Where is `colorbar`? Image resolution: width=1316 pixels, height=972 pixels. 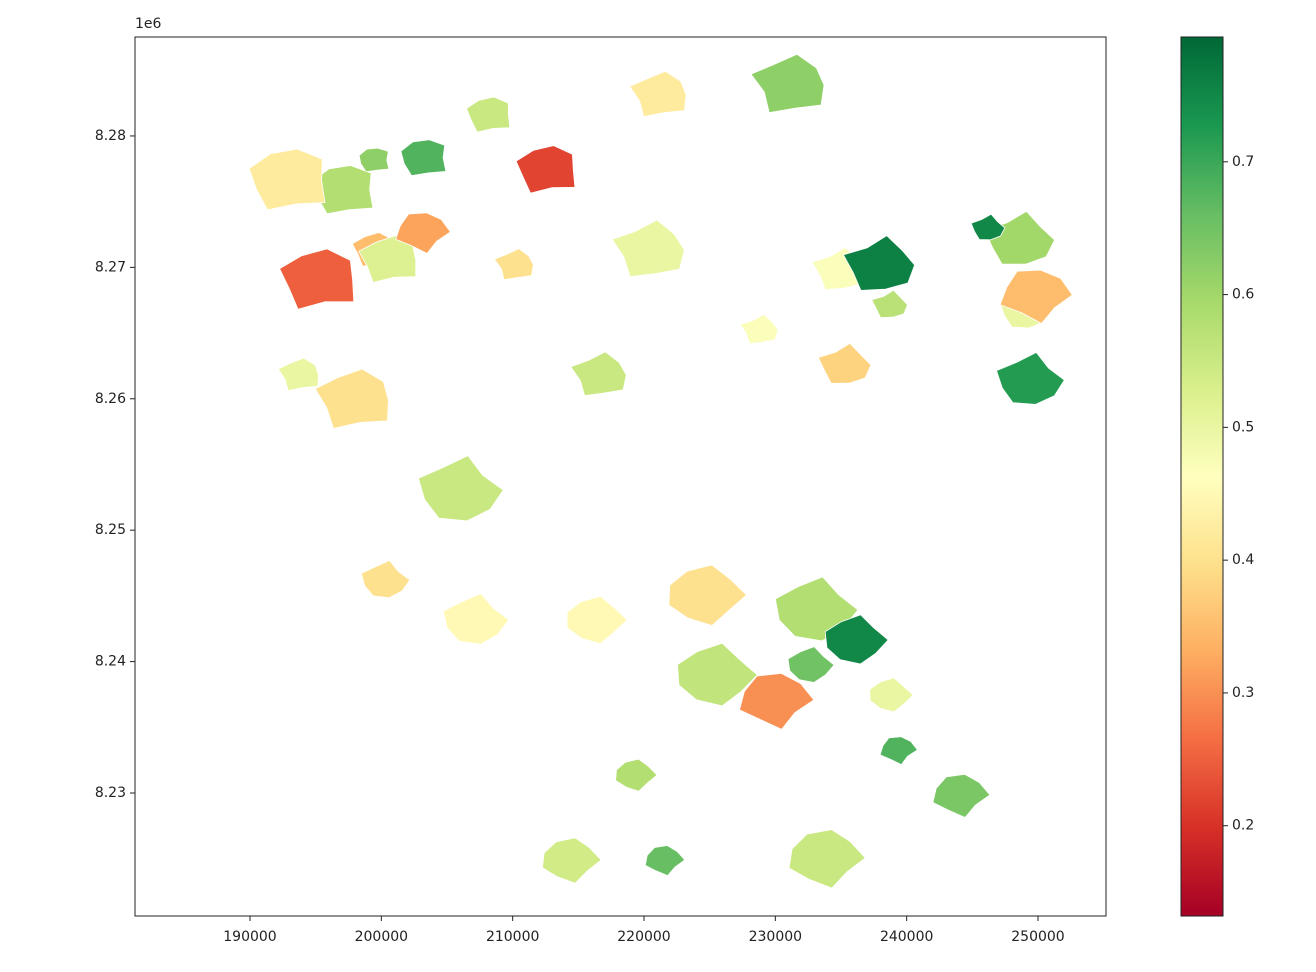 colorbar is located at coordinates (1202, 476).